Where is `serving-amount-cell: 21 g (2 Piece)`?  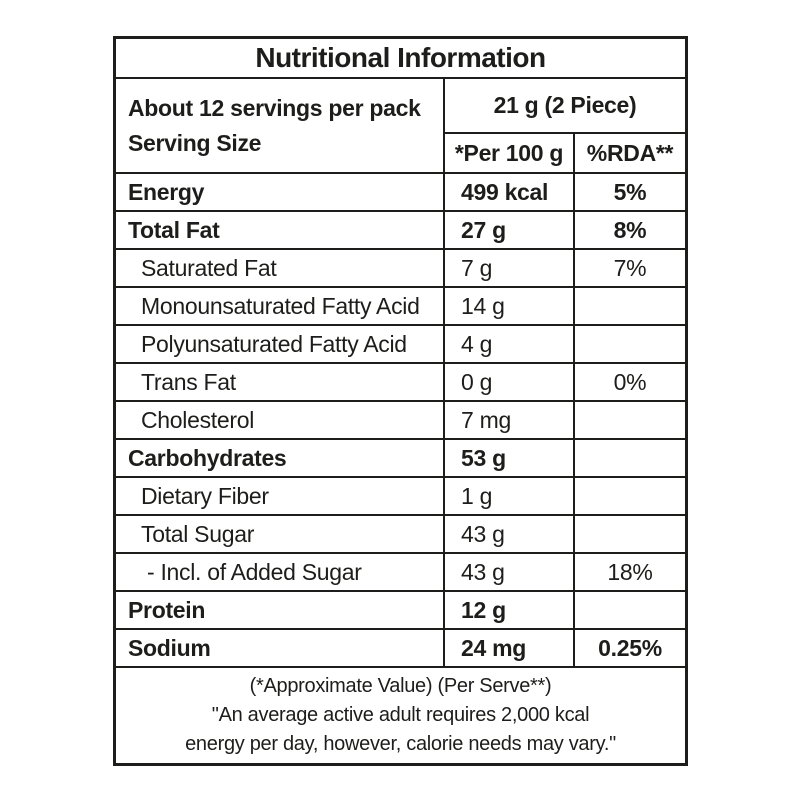
serving-amount-cell: 21 g (2 Piece) is located at coordinates (565, 105).